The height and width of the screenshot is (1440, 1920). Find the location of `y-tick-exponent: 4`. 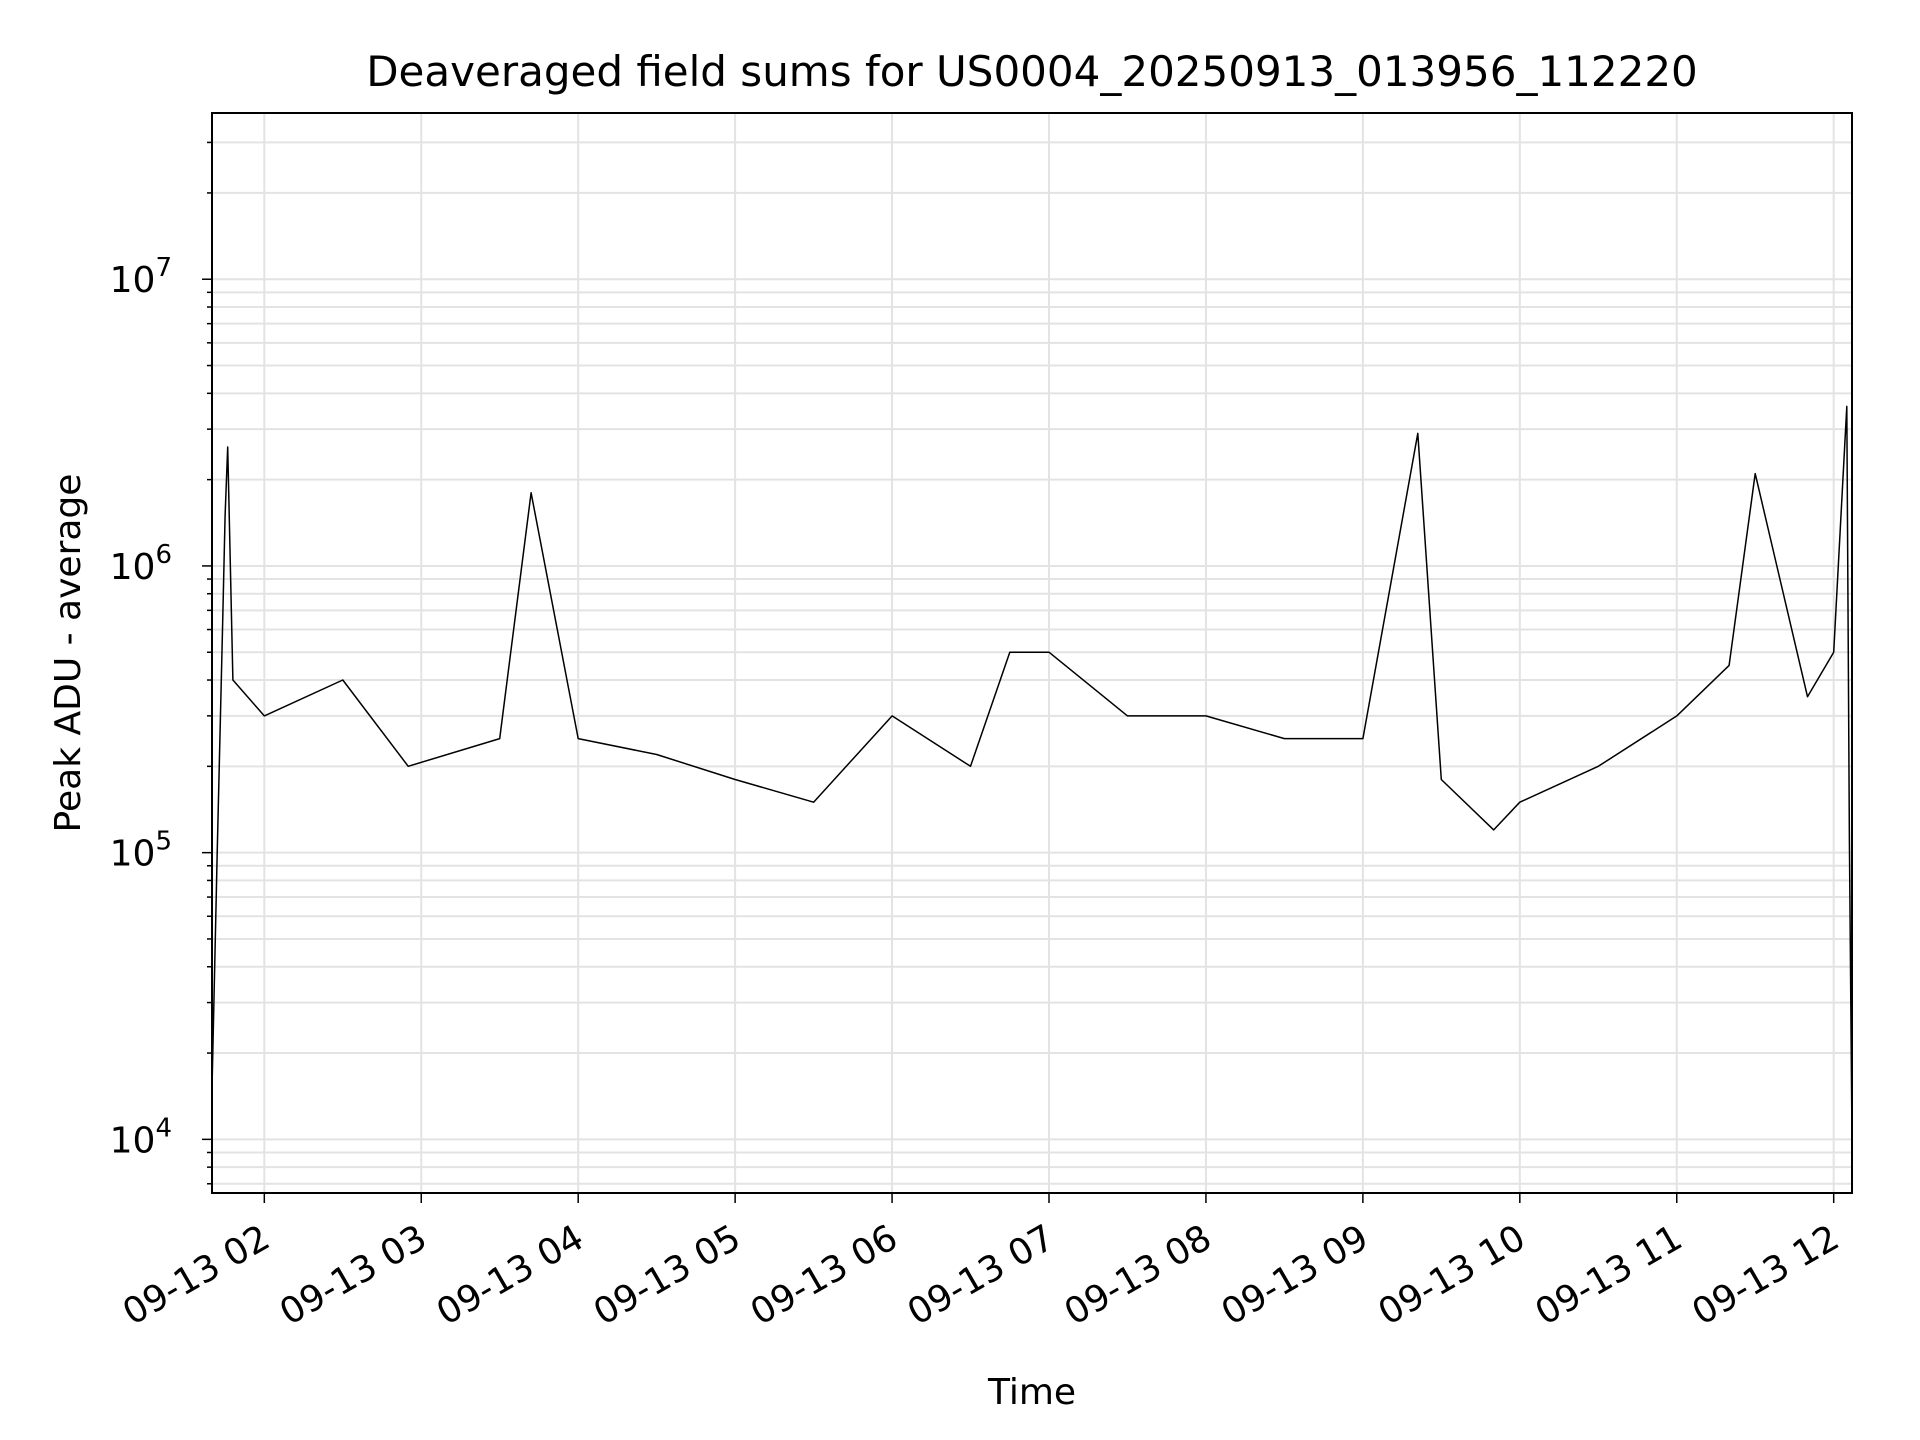

y-tick-exponent: 4 is located at coordinates (163, 1128).